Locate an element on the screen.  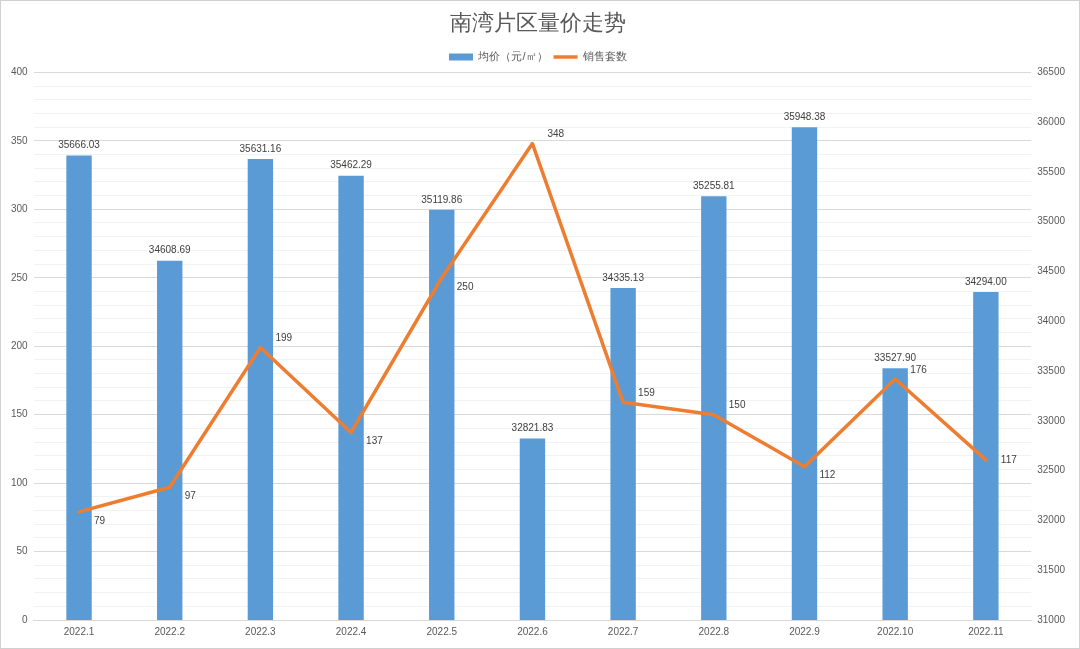
y-tick-label: 350 is located at coordinates (20, 140).